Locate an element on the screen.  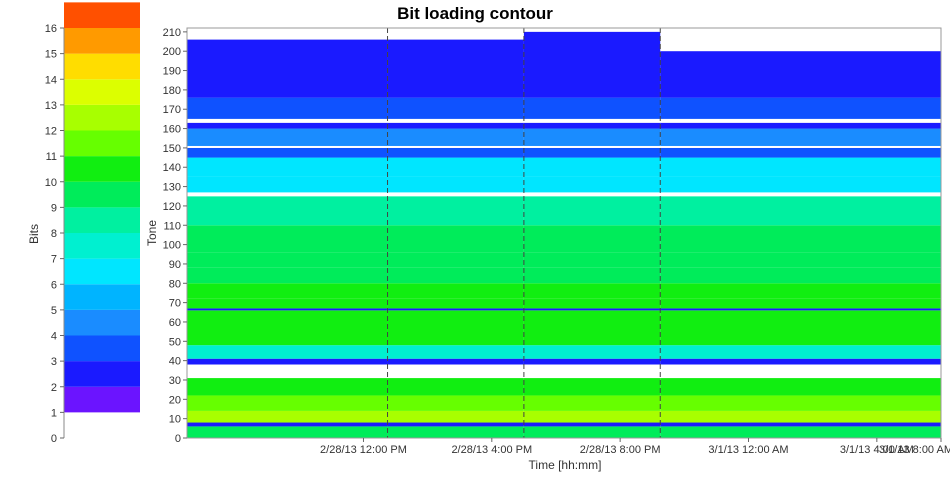
y-tick-label: 210 is located at coordinates (172, 33).